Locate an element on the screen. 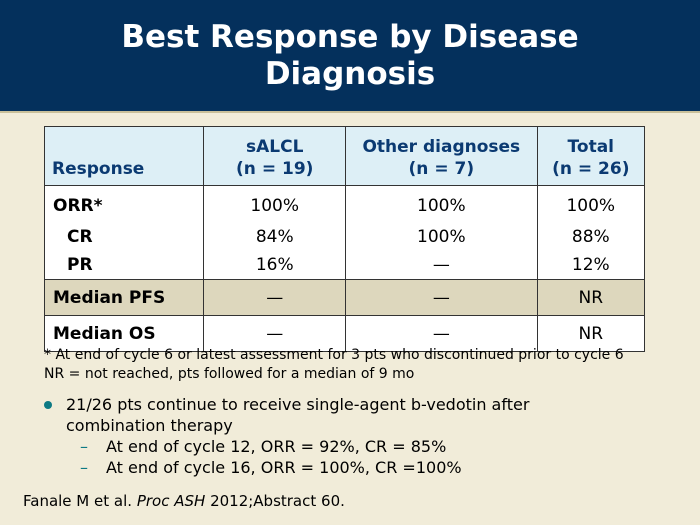 Image resolution: width=700 pixels, height=525 pixels. header-salcl-n: (n = 19) is located at coordinates (275, 169).